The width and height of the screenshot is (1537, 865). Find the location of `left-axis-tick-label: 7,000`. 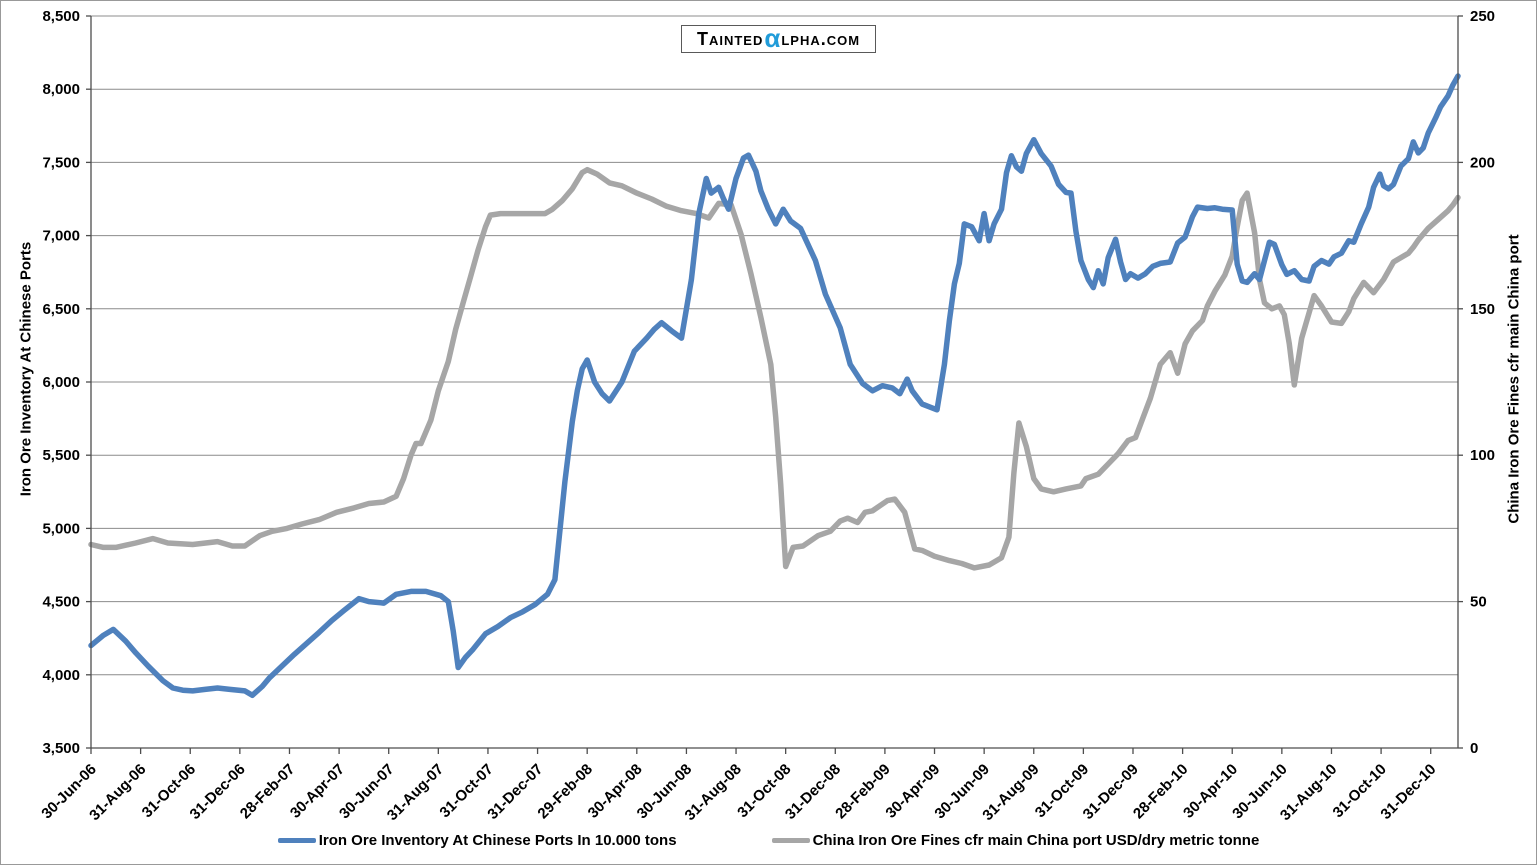

left-axis-tick-label: 7,000 is located at coordinates (61, 236).